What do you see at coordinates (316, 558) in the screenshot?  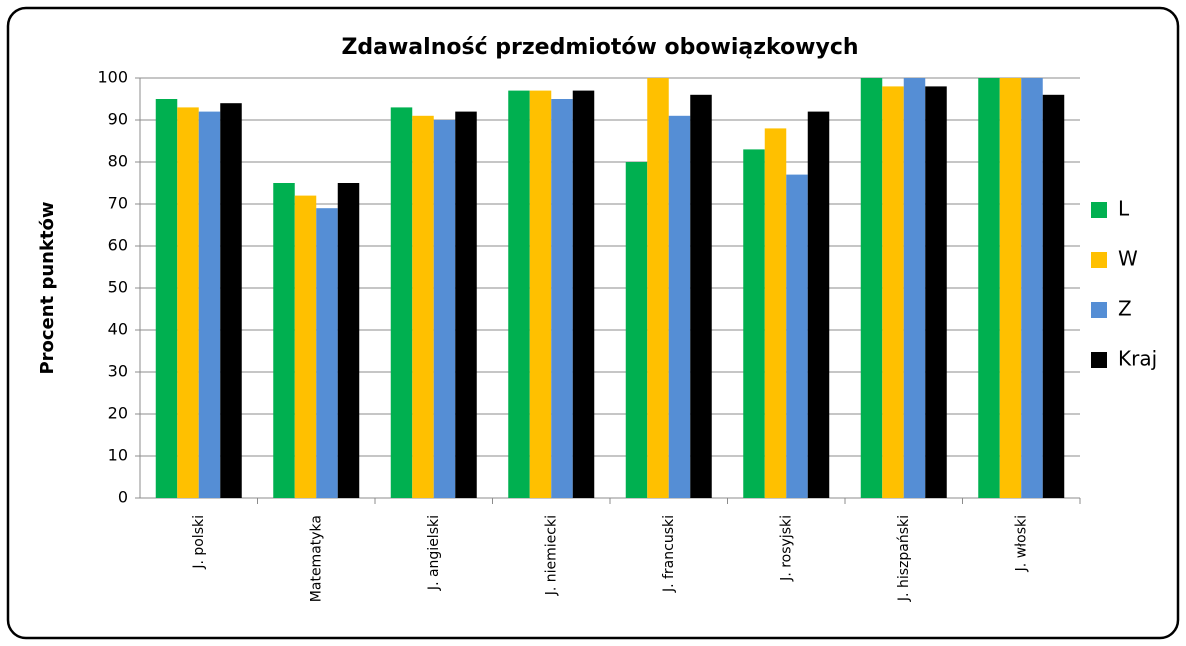 I see `x-tick-label: Matematyka` at bounding box center [316, 558].